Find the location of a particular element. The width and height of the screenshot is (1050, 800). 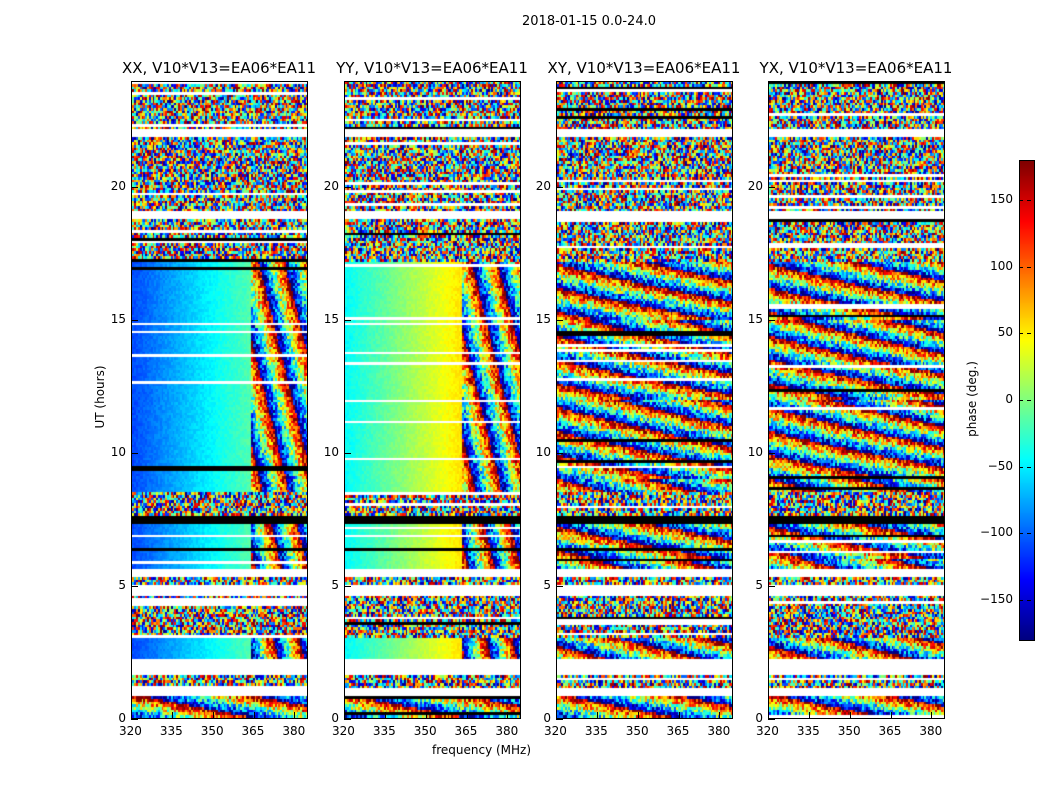

colorbar-tick-label: 100 is located at coordinates (1001, 265).